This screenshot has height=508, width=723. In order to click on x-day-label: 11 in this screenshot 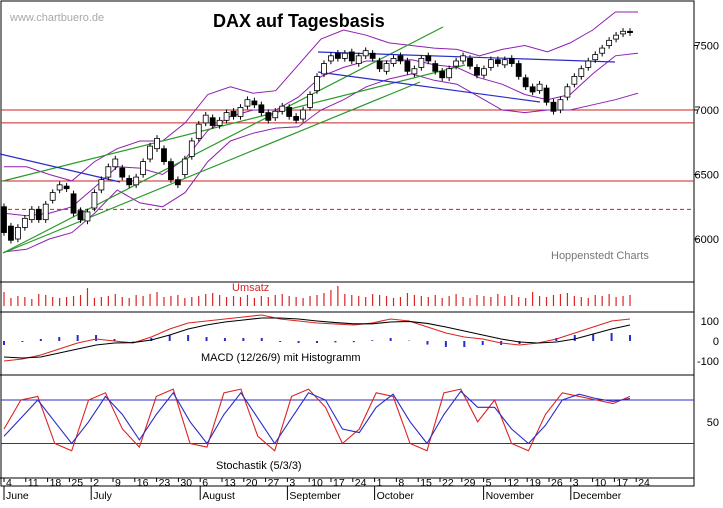, I will do `click(33, 483)`.